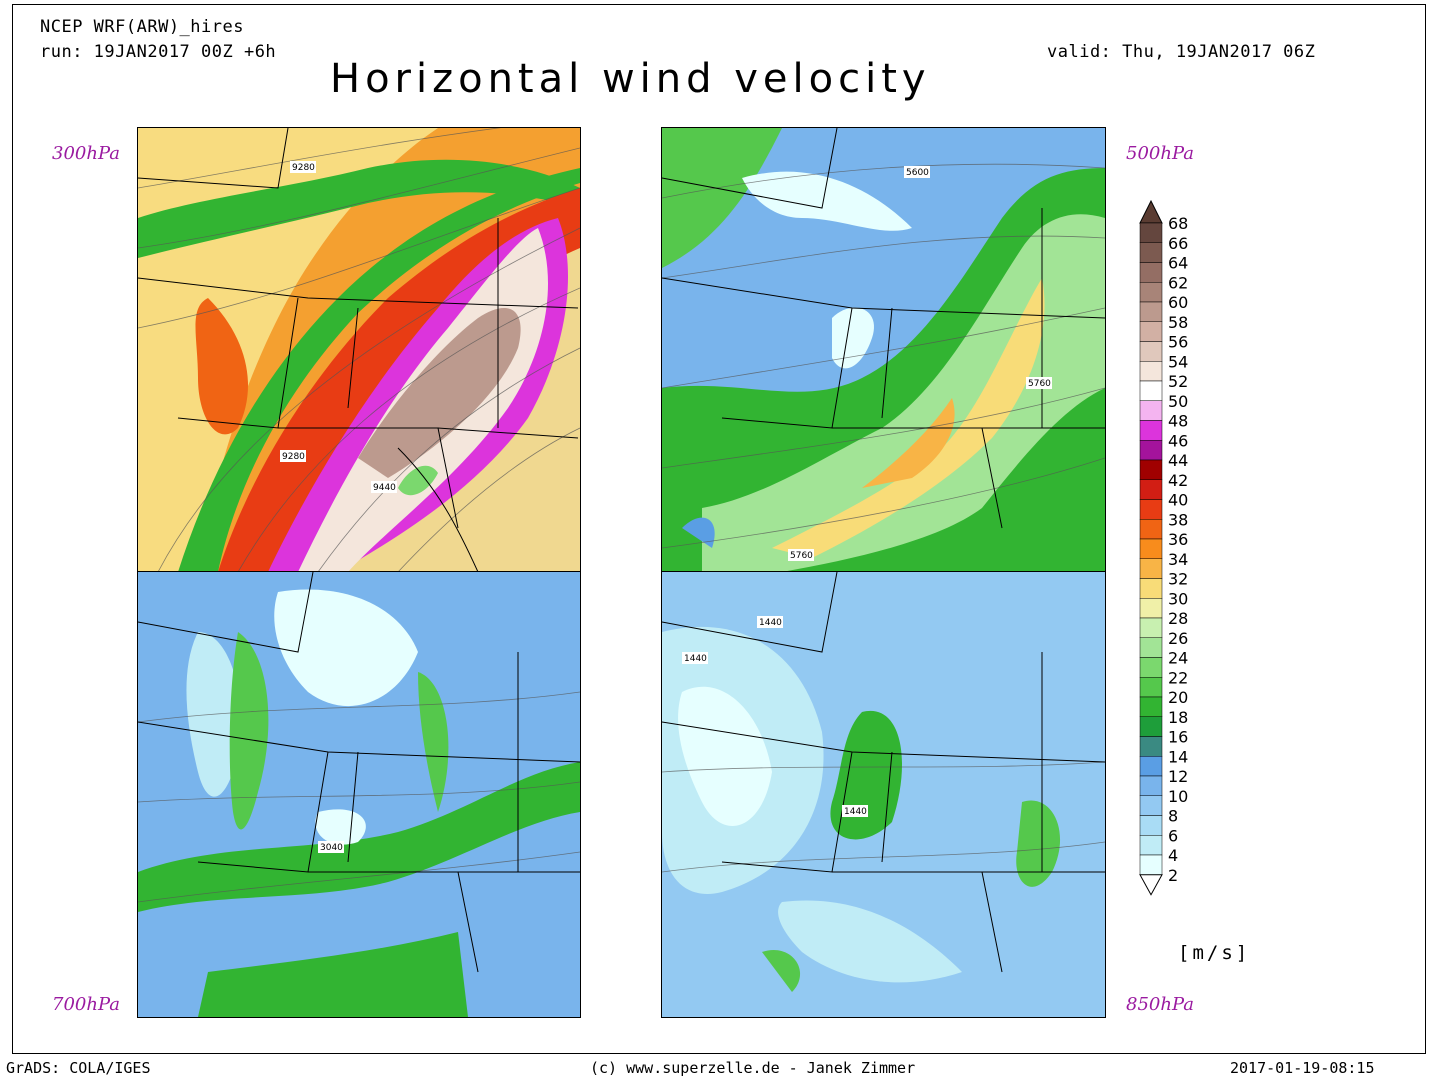 Image resolution: width=1440 pixels, height=1080 pixels. What do you see at coordinates (1178, 302) in the screenshot?
I see `colorbar-tick-label: 60` at bounding box center [1178, 302].